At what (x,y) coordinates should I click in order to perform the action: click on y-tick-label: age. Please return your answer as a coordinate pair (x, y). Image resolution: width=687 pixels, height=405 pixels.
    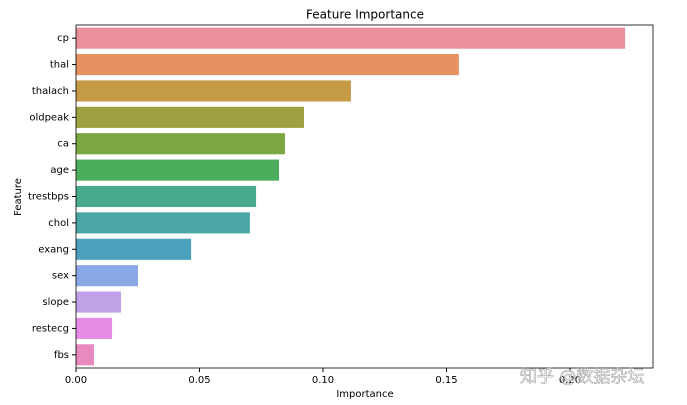
    Looking at the image, I should click on (59, 170).